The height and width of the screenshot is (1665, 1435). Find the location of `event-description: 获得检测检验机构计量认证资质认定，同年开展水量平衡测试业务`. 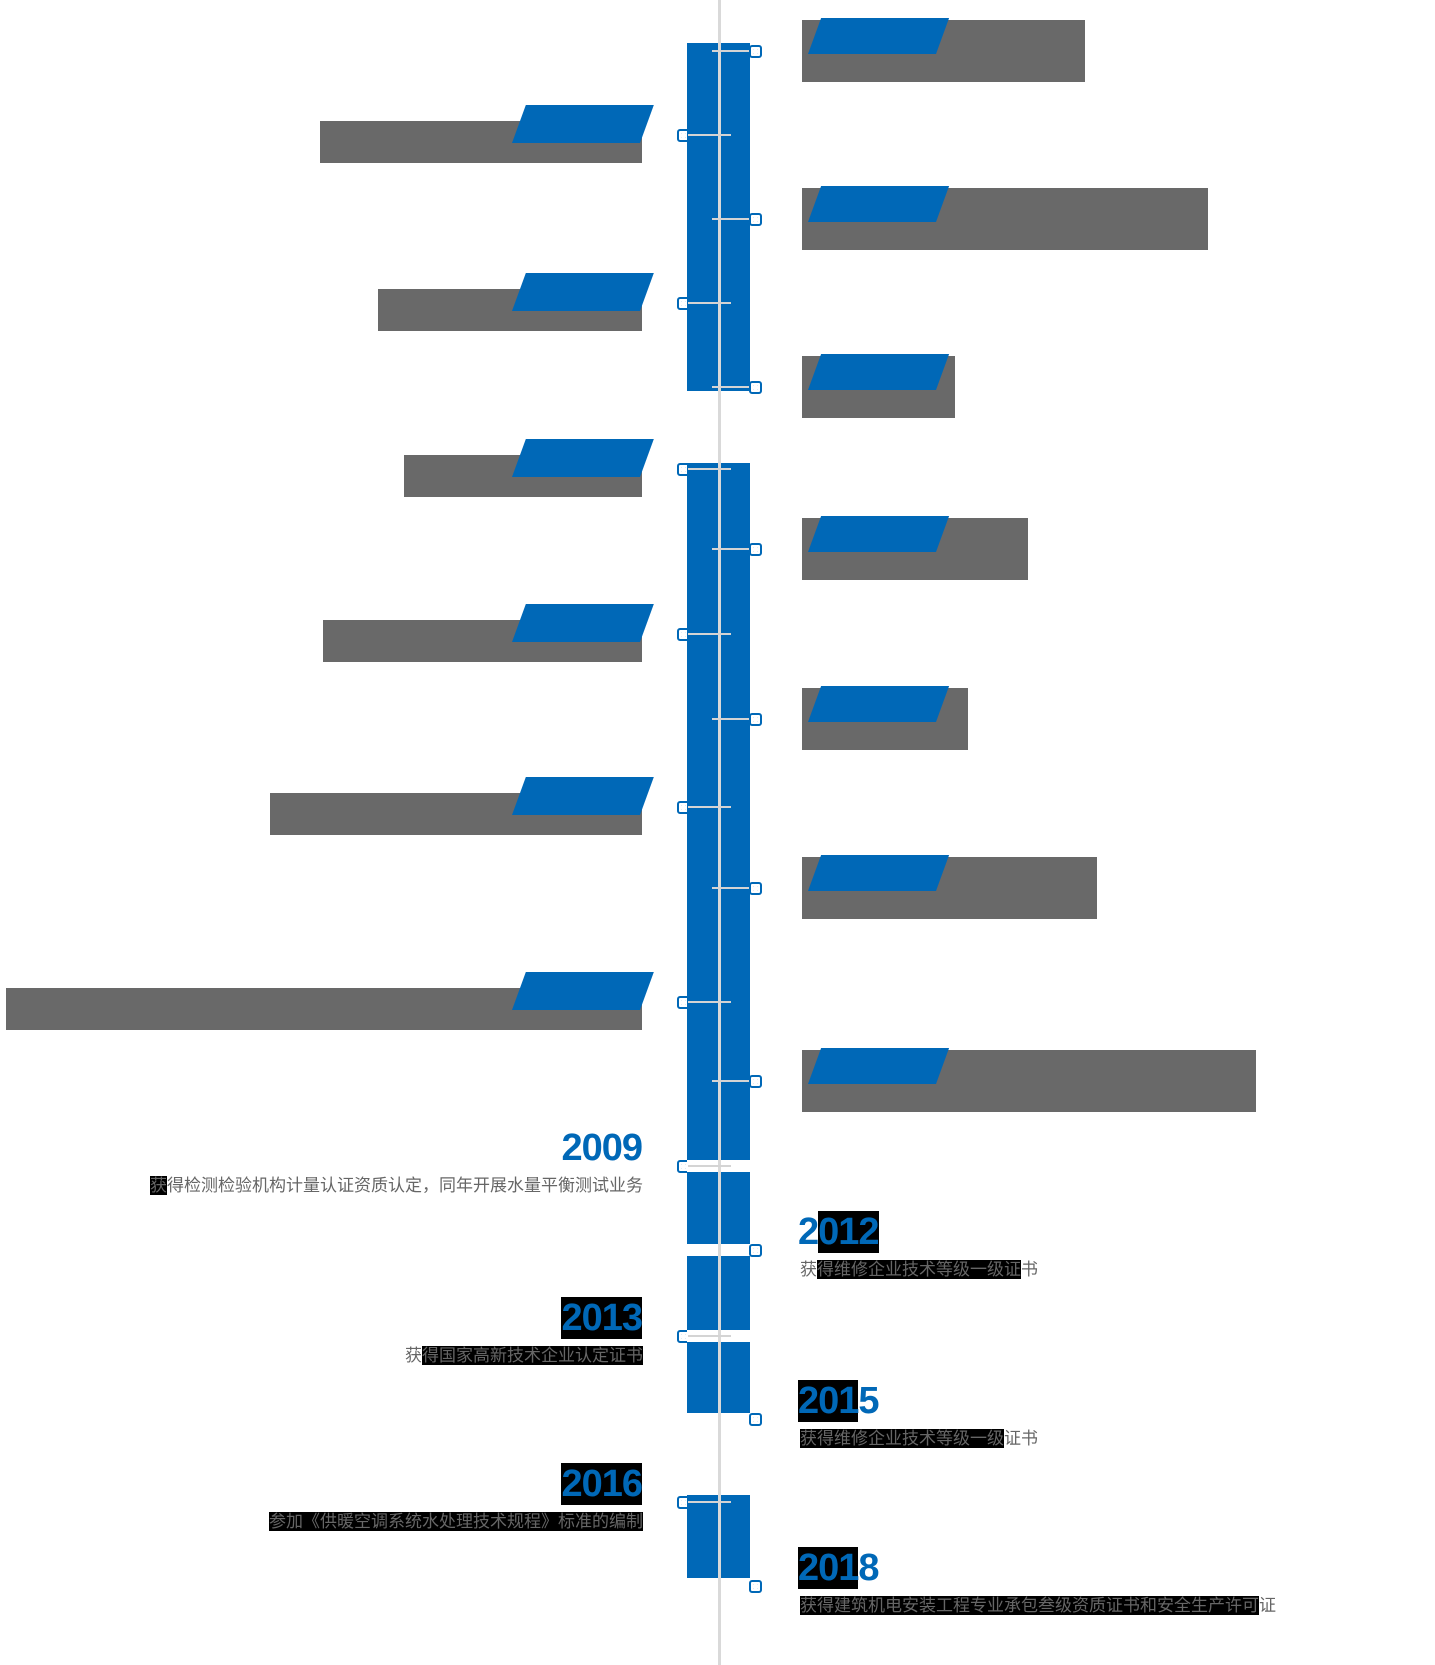

event-description: 获得检测检验机构计量认证资质认定，同年开展水量平衡测试业务 is located at coordinates (396, 1186).